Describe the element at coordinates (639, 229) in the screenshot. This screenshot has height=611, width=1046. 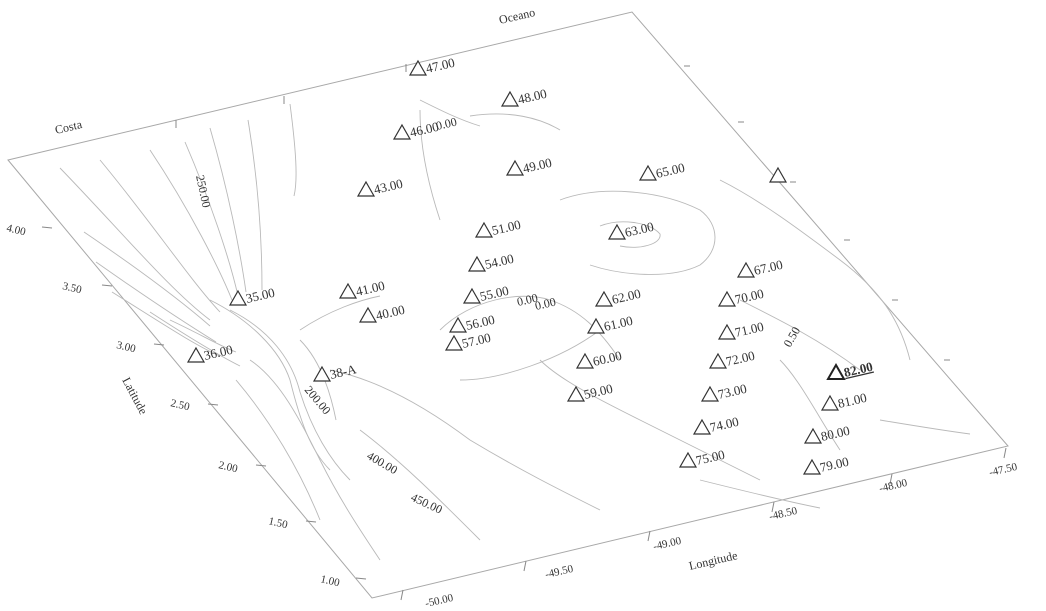
I see `station-label: 63.00` at that location.